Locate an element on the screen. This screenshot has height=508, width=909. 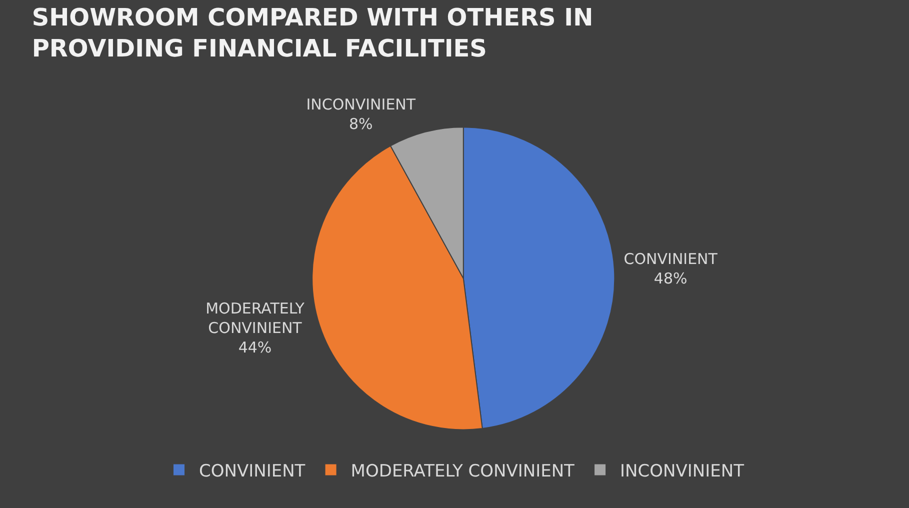
legend-label: MODERATELY CONVINIENT is located at coordinates (463, 471).